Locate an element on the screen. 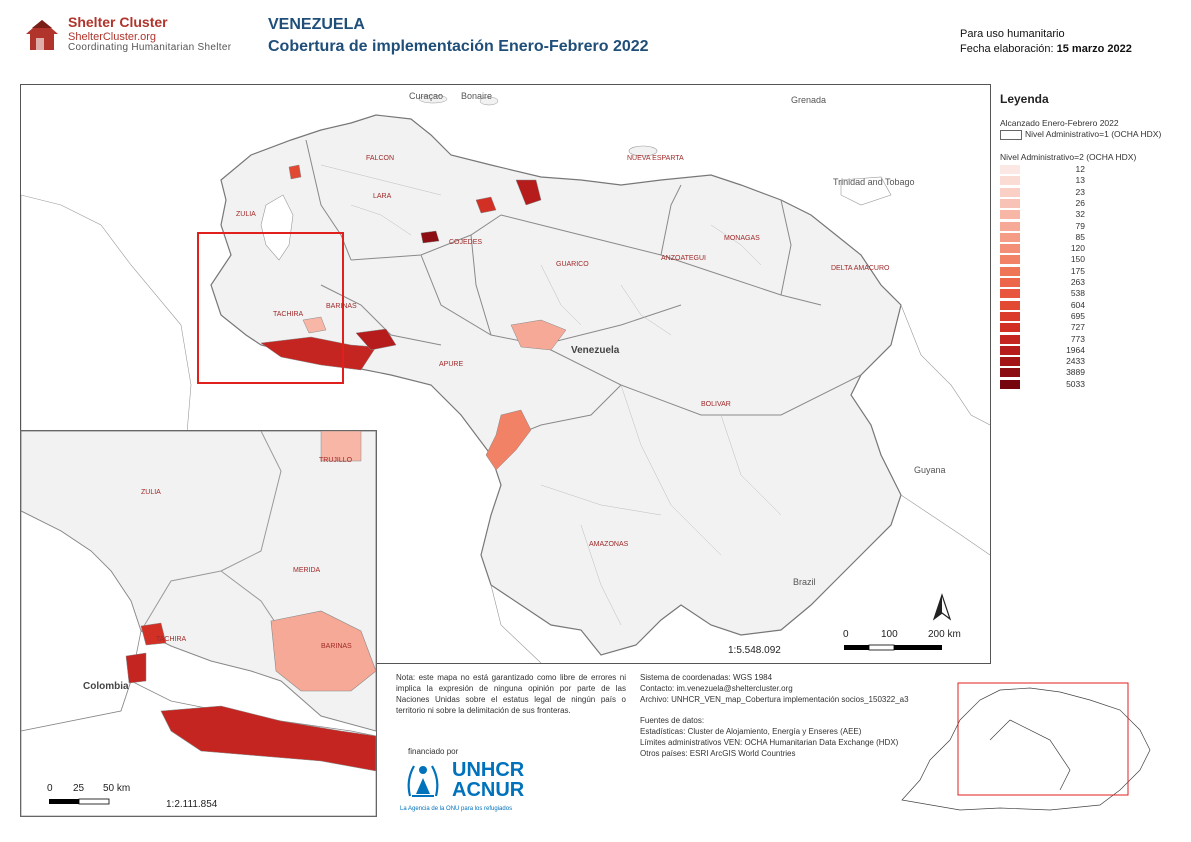  legend-ramp-value: 604 is located at coordinates (1077, 304).